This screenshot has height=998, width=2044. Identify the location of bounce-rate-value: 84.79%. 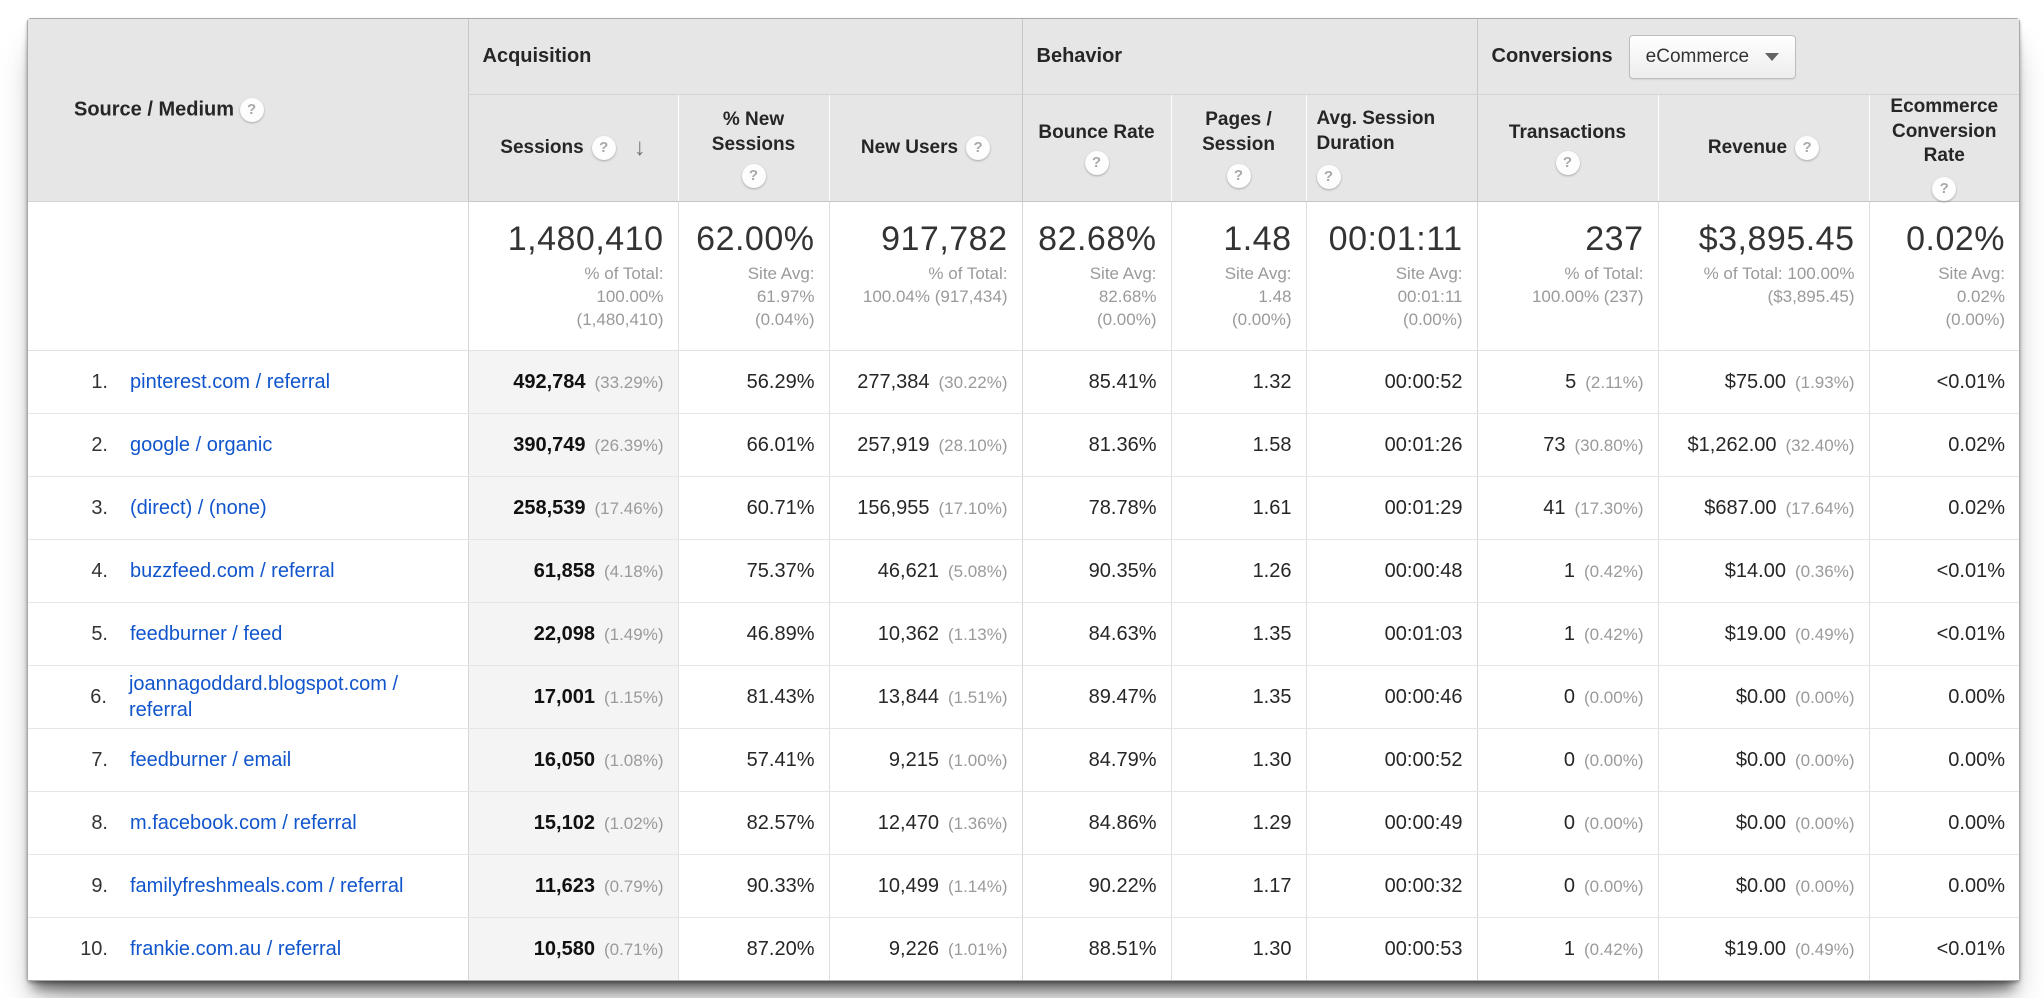
(1122, 759).